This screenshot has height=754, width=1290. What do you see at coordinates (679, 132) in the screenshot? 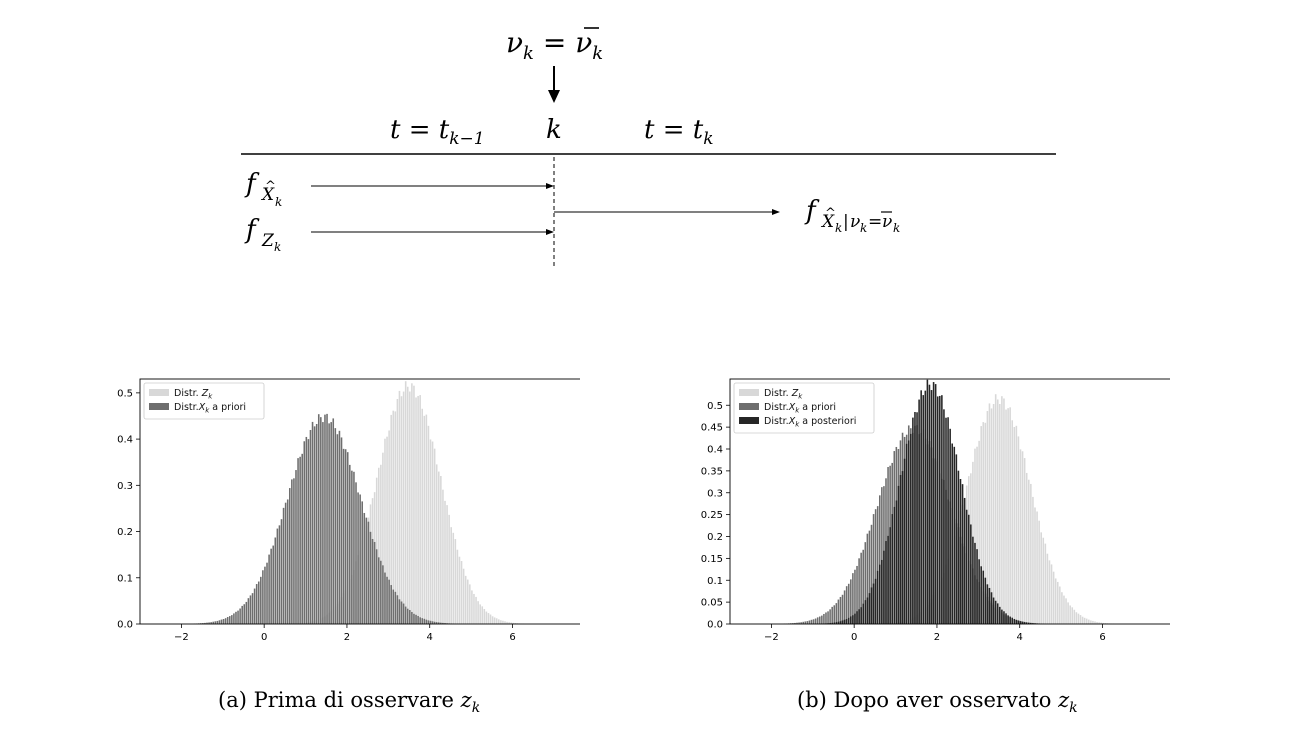
I see `svg-text: t = tk` at bounding box center [679, 132].